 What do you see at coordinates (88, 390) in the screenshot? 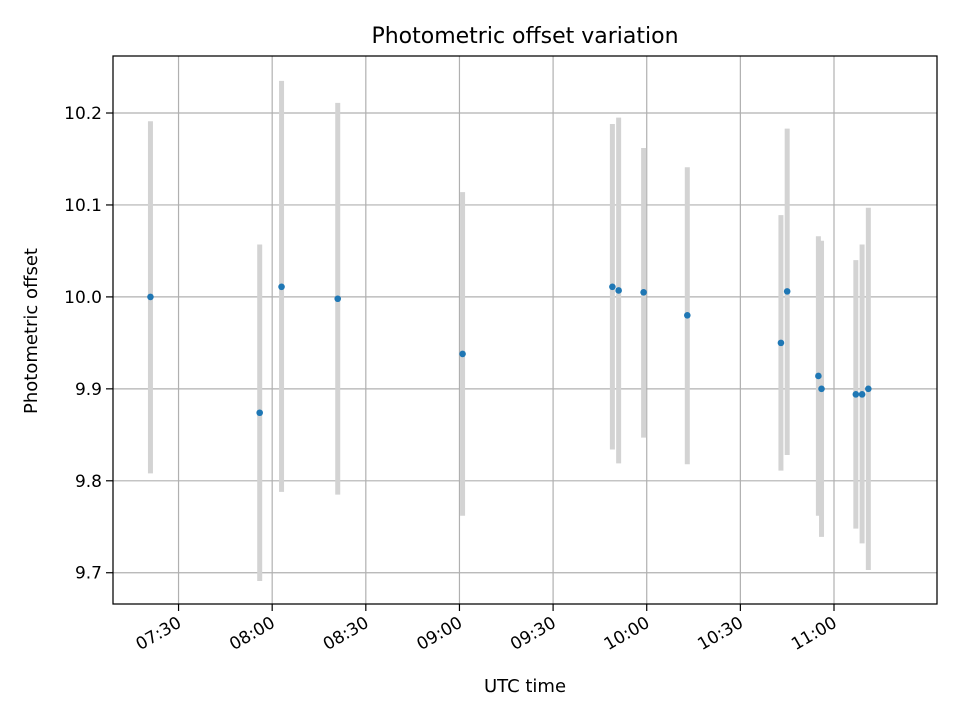
I see `y-tick-label: 9.9` at bounding box center [88, 390].